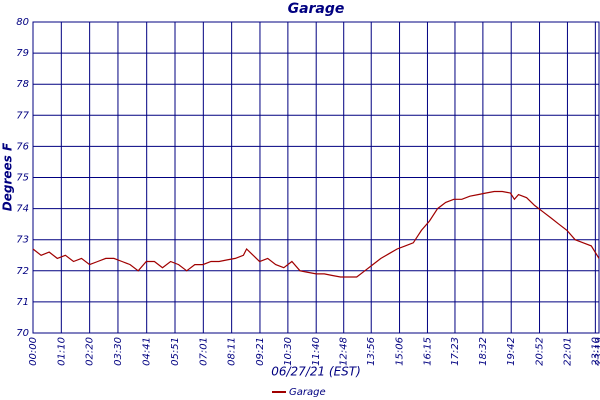 The height and width of the screenshot is (400, 600). What do you see at coordinates (22, 240) in the screenshot?
I see `y-tick-label: 73` at bounding box center [22, 240].